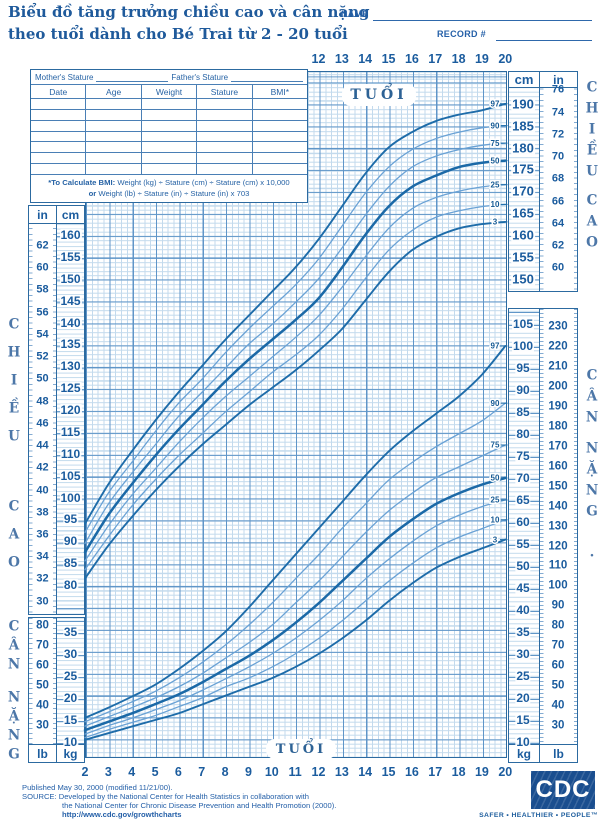 This screenshot has height=830, width=600. What do you see at coordinates (495, 539) in the screenshot?
I see `weight-percentile-label-3: 3` at bounding box center [495, 539].